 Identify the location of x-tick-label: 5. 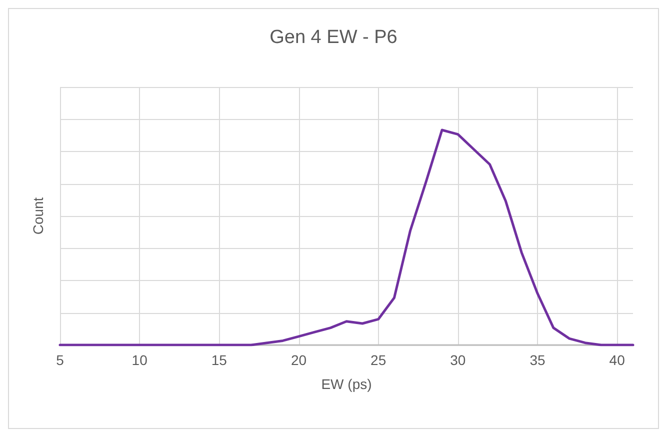
(60, 360).